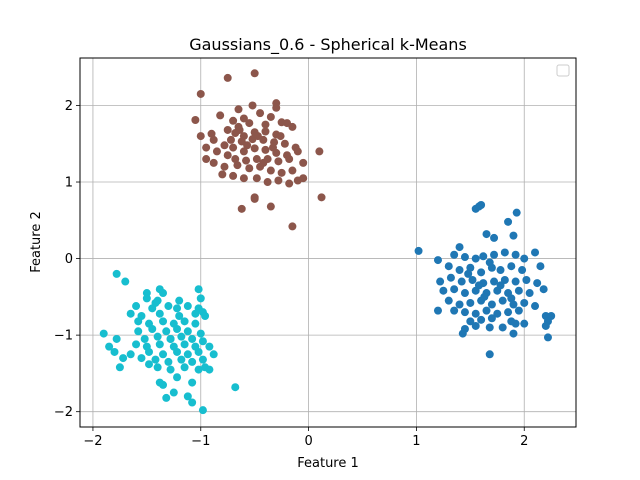  Describe the element at coordinates (328, 45) in the screenshot. I see `chart-title: Gaussians_0.6 - Spherical k-Means` at that location.